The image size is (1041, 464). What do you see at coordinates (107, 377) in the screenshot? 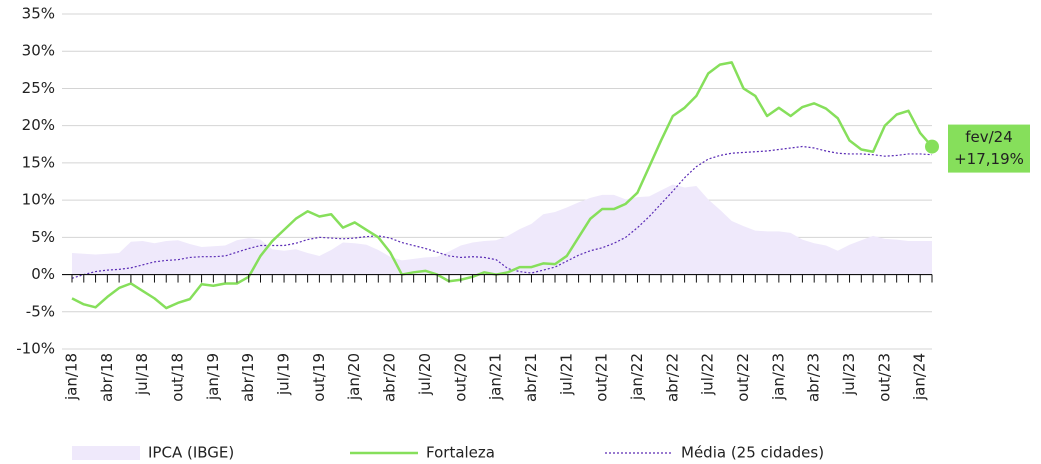
I see `x-tick-label: abr/18` at bounding box center [107, 377].